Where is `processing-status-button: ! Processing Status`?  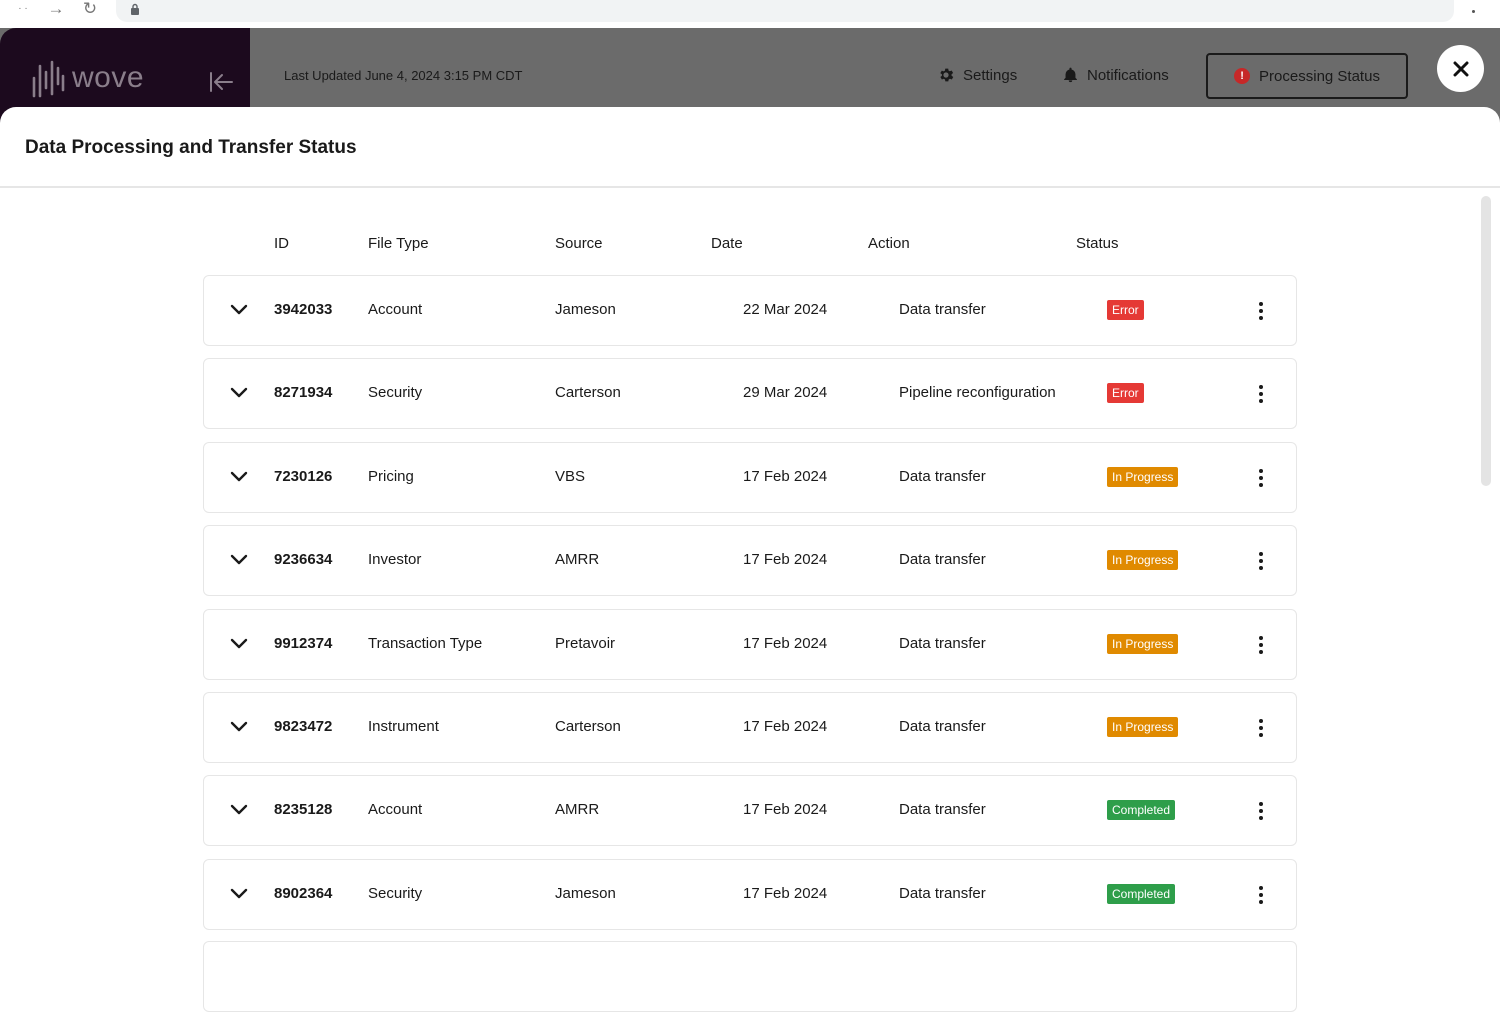
processing-status-button: ! Processing Status is located at coordinates (1307, 76).